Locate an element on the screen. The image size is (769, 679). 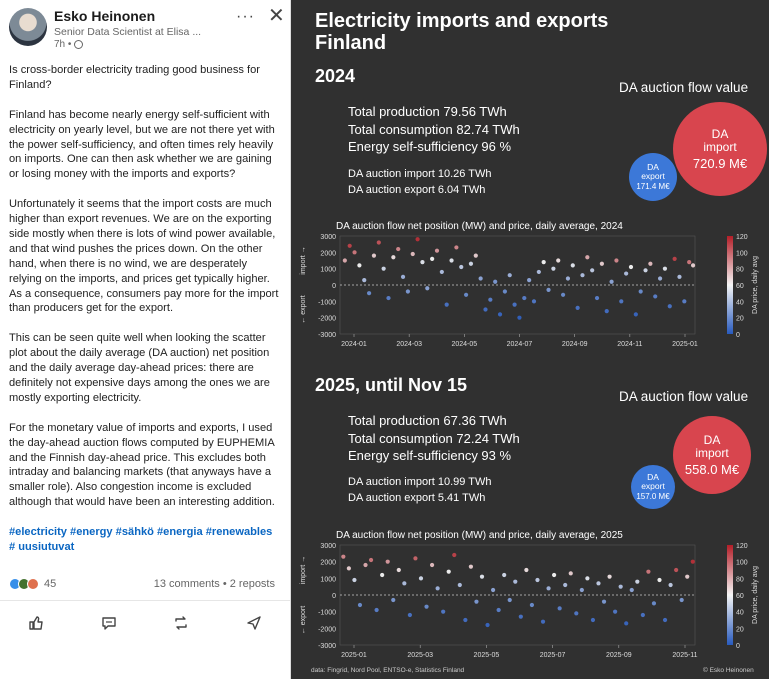
close-icon: ✕ is located at coordinates (276, 16).